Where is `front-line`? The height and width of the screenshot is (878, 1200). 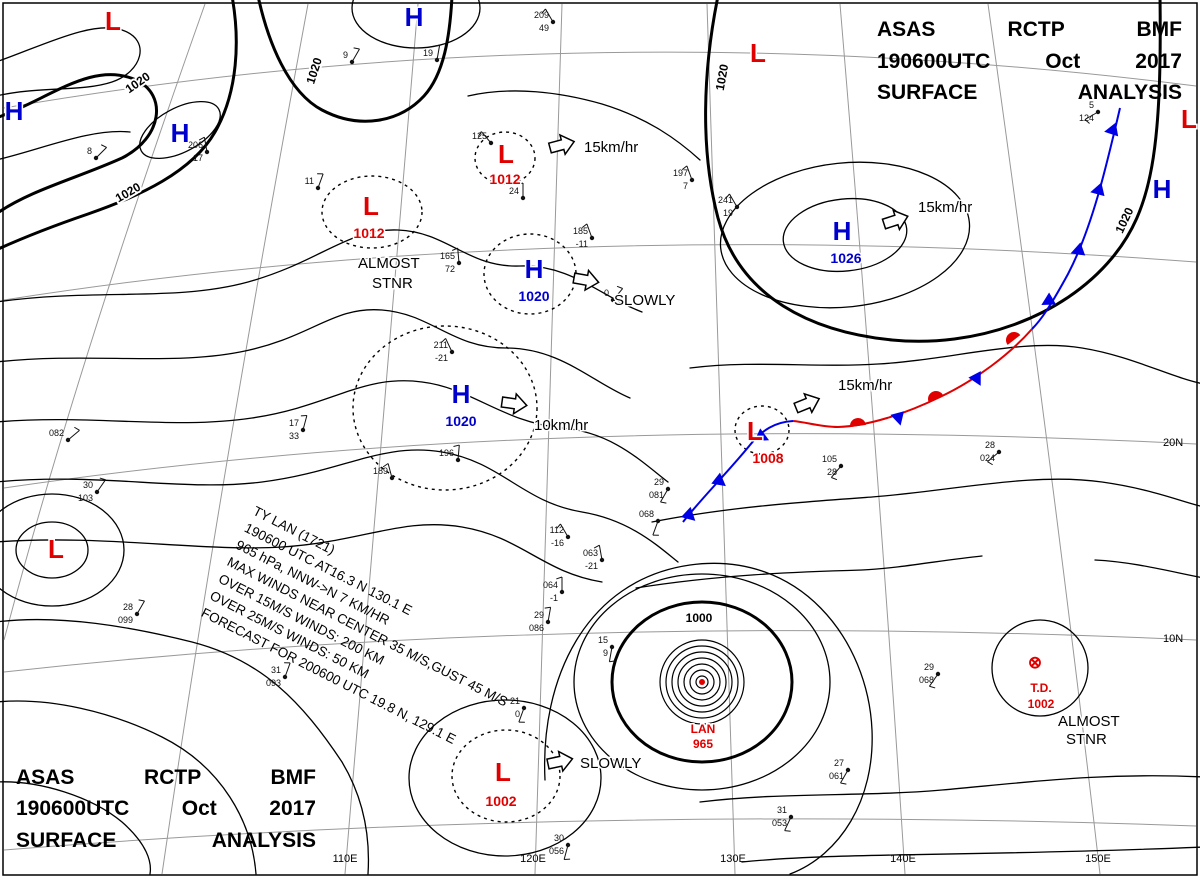 front-line is located at coordinates (738, 471).